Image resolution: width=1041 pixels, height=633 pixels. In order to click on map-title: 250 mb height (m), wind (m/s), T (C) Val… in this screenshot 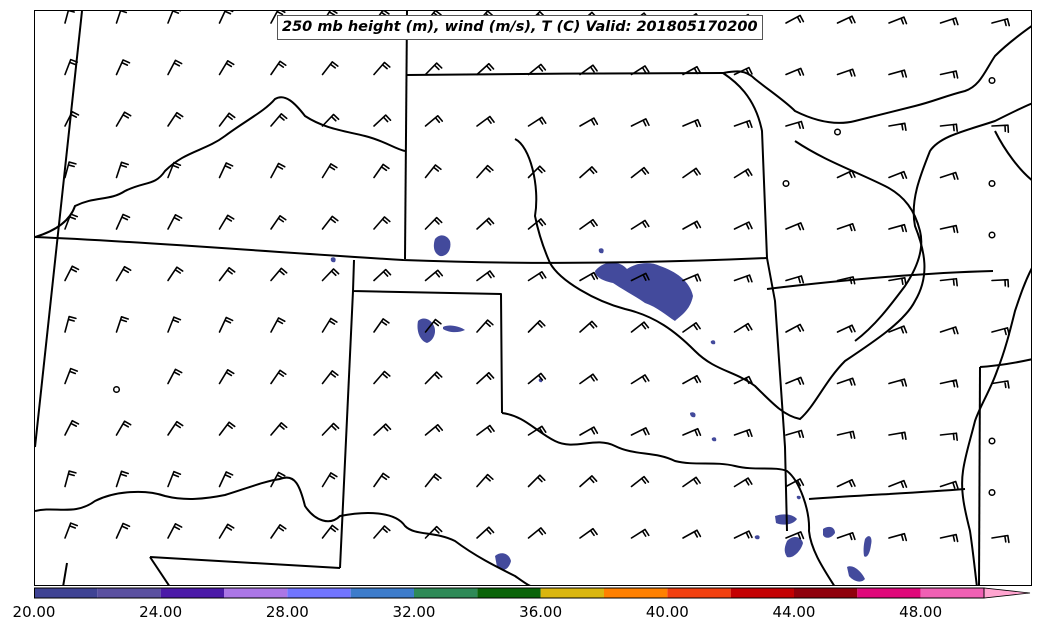, I will do `click(520, 27)`.